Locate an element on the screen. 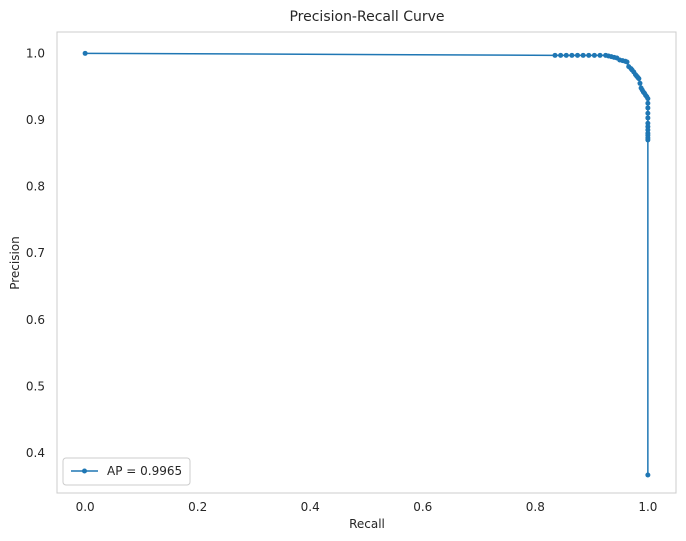 The width and height of the screenshot is (686, 541). y-tick-label: 1.0 is located at coordinates (35, 53).